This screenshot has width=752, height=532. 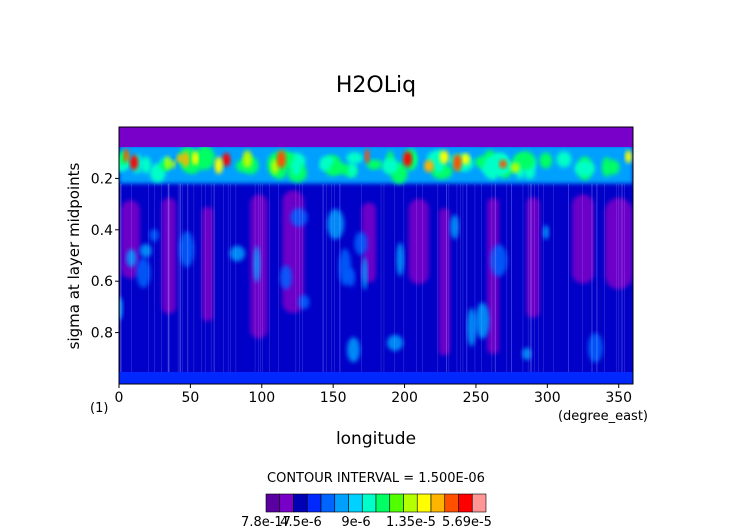 I want to click on colorbar-tick-label: 4.5e-6, so click(x=301, y=522).